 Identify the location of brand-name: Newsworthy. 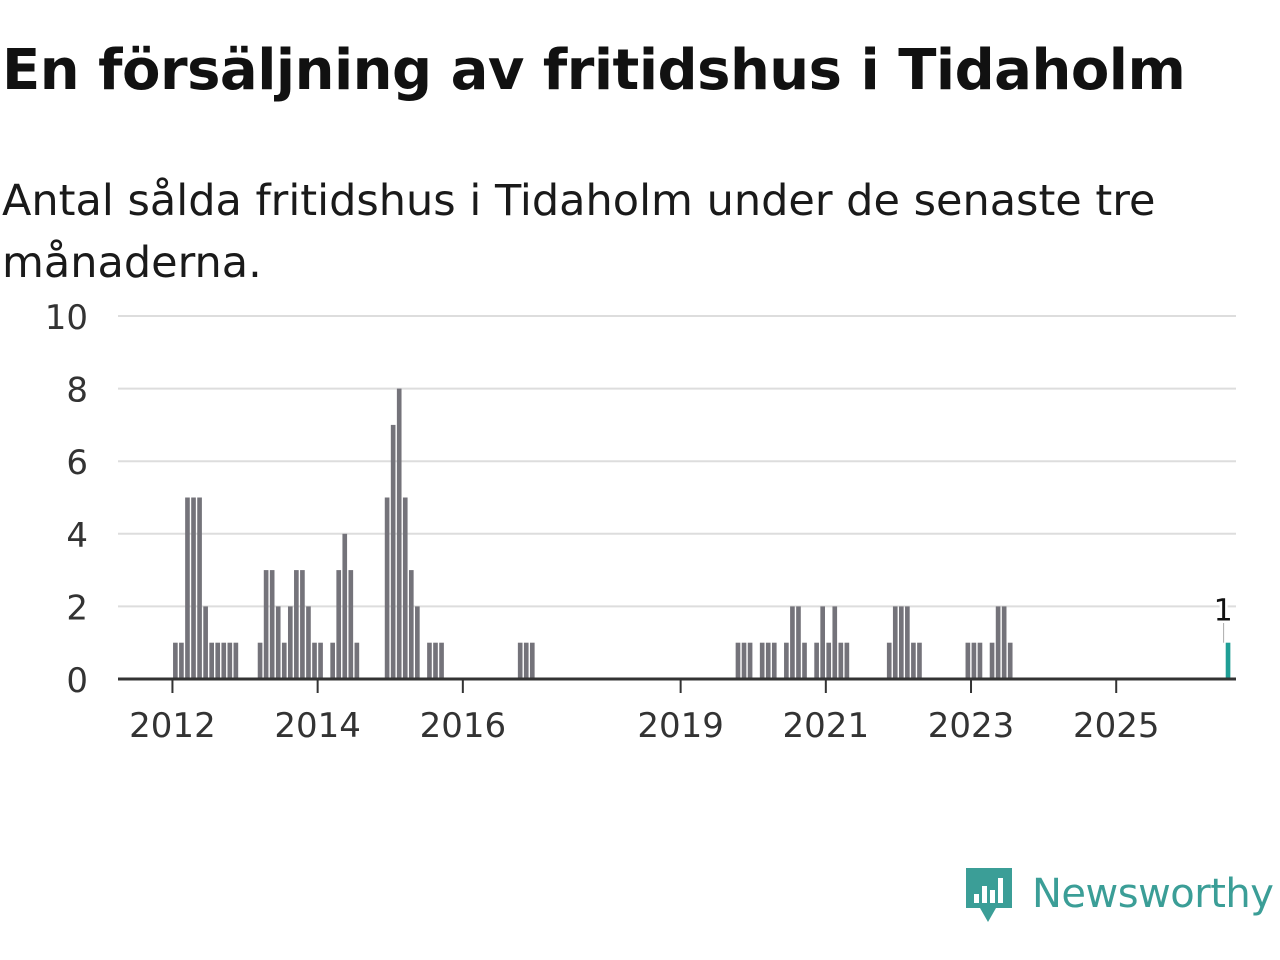
(1153, 894).